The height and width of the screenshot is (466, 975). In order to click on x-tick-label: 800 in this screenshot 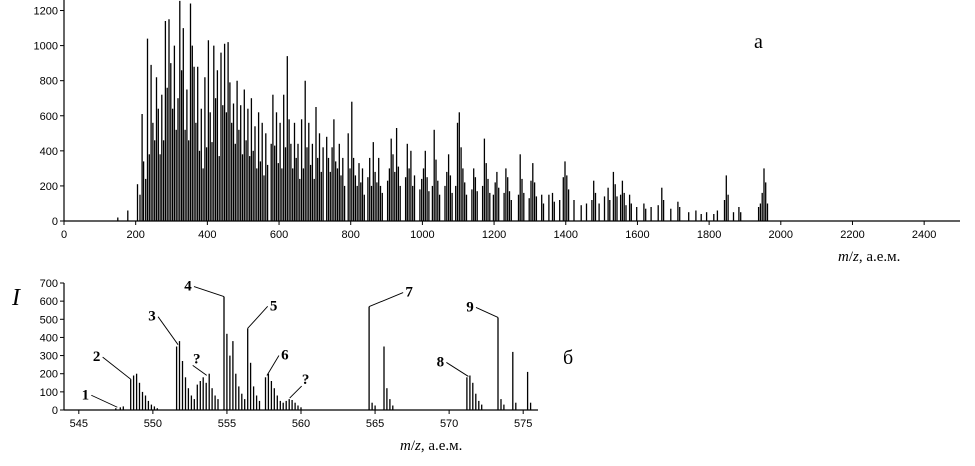, I will do `click(351, 235)`.